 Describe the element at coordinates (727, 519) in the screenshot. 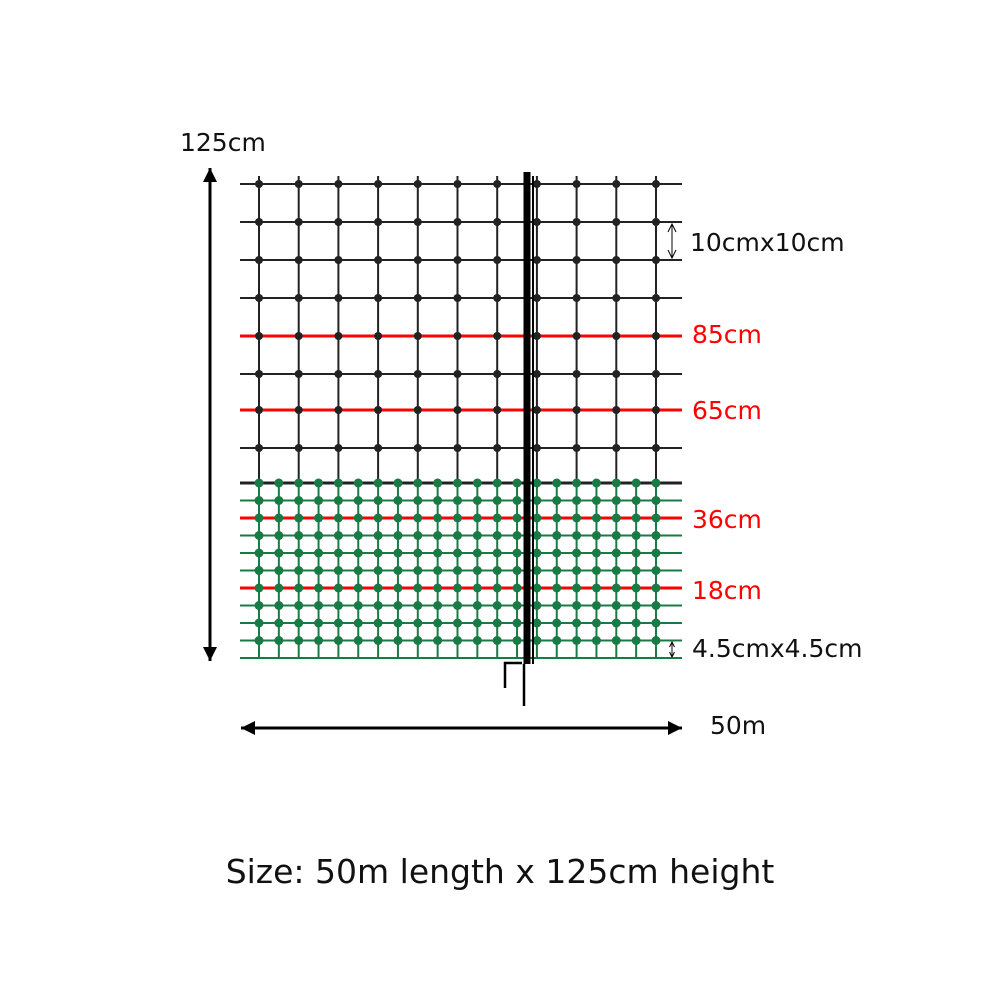

I see `wire-36-label: 36cm` at that location.